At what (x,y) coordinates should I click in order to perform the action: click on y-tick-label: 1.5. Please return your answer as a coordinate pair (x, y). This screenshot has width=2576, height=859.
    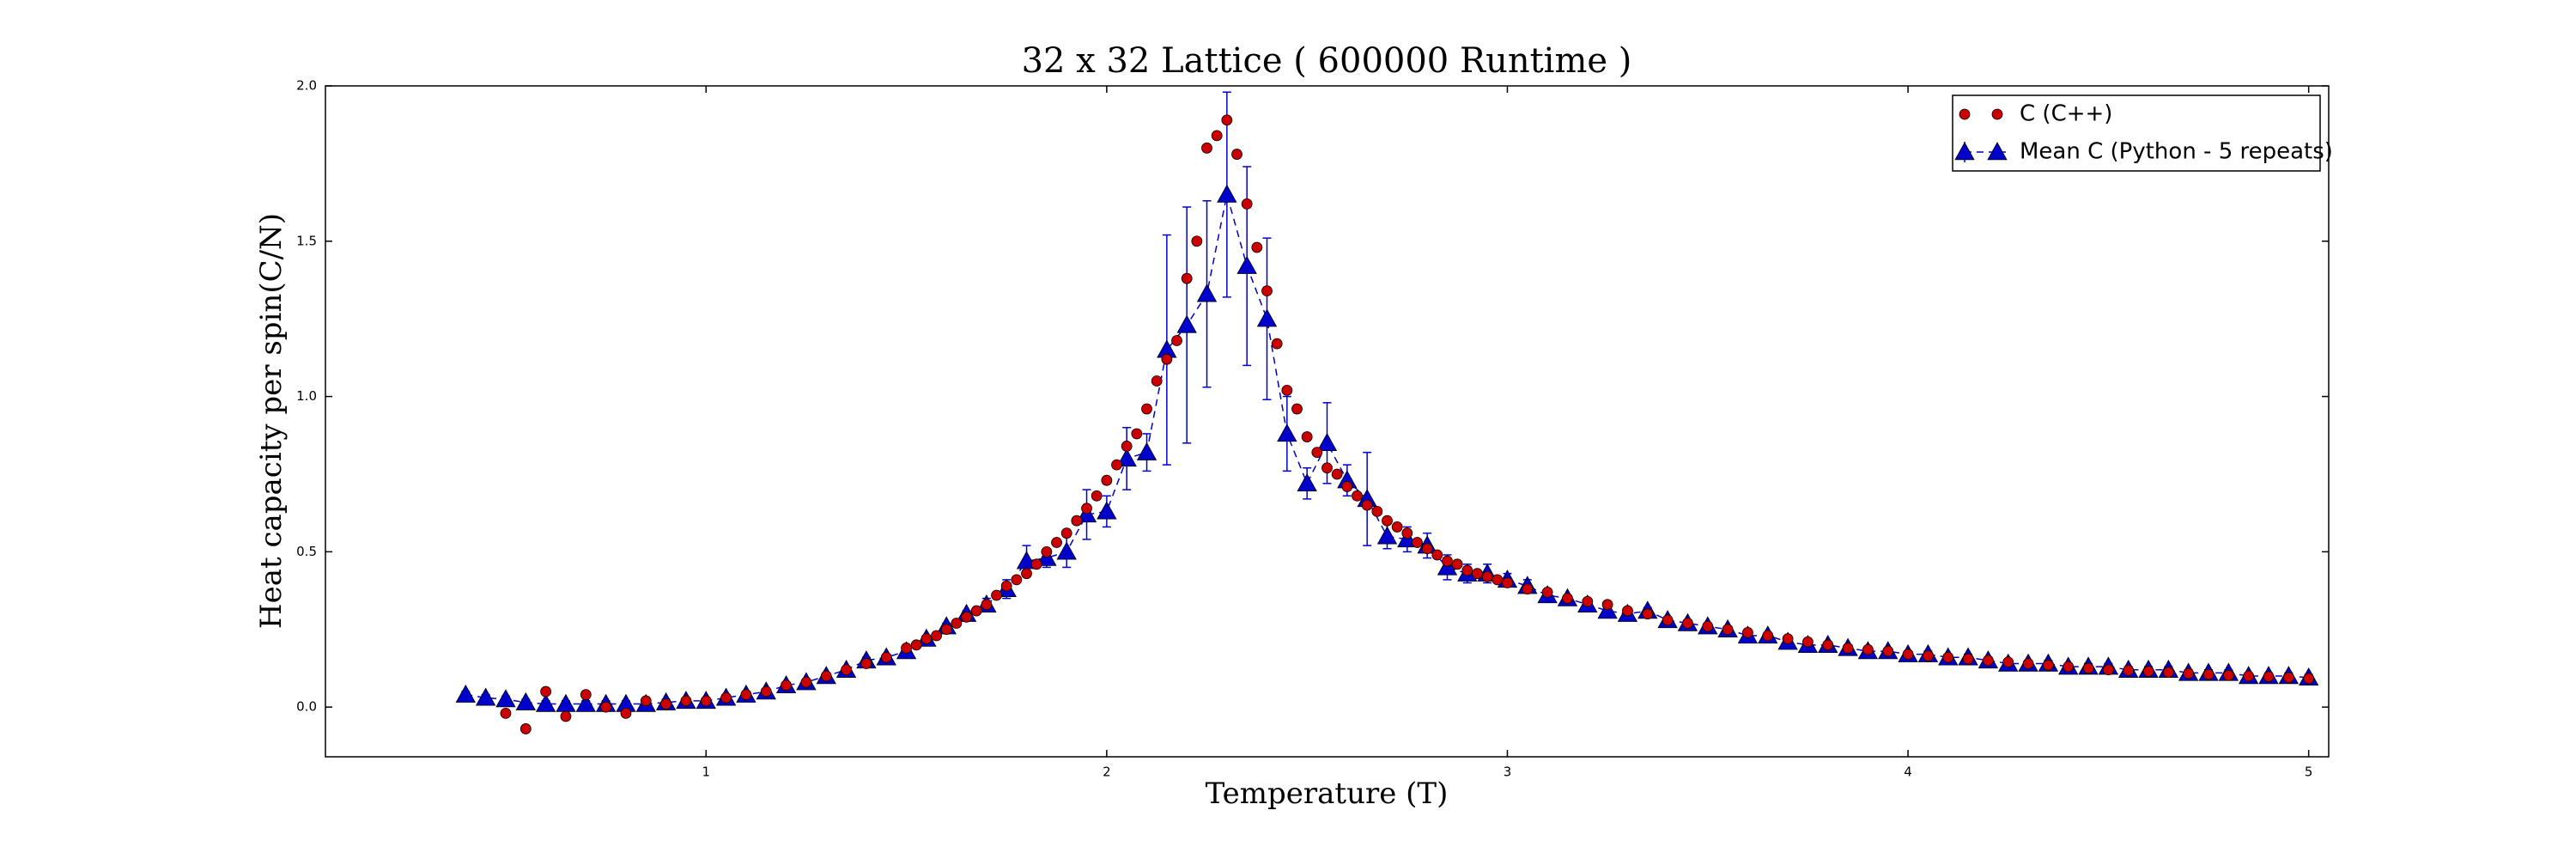
    Looking at the image, I should click on (306, 240).